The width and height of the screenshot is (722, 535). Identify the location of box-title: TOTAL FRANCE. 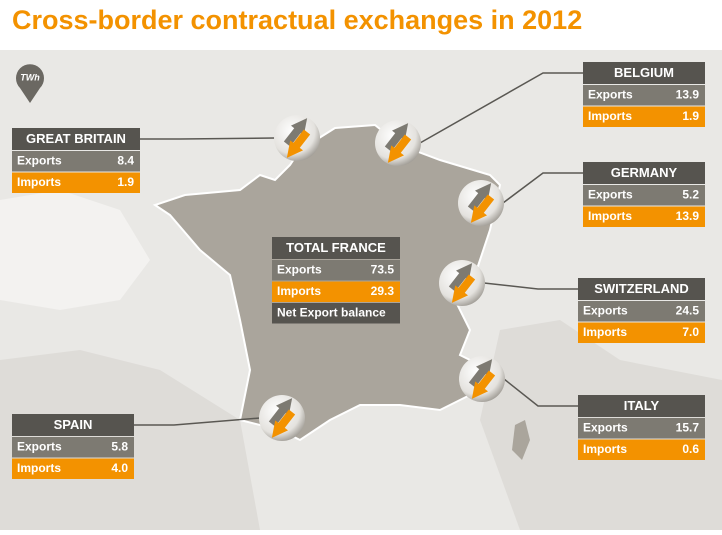
(336, 247).